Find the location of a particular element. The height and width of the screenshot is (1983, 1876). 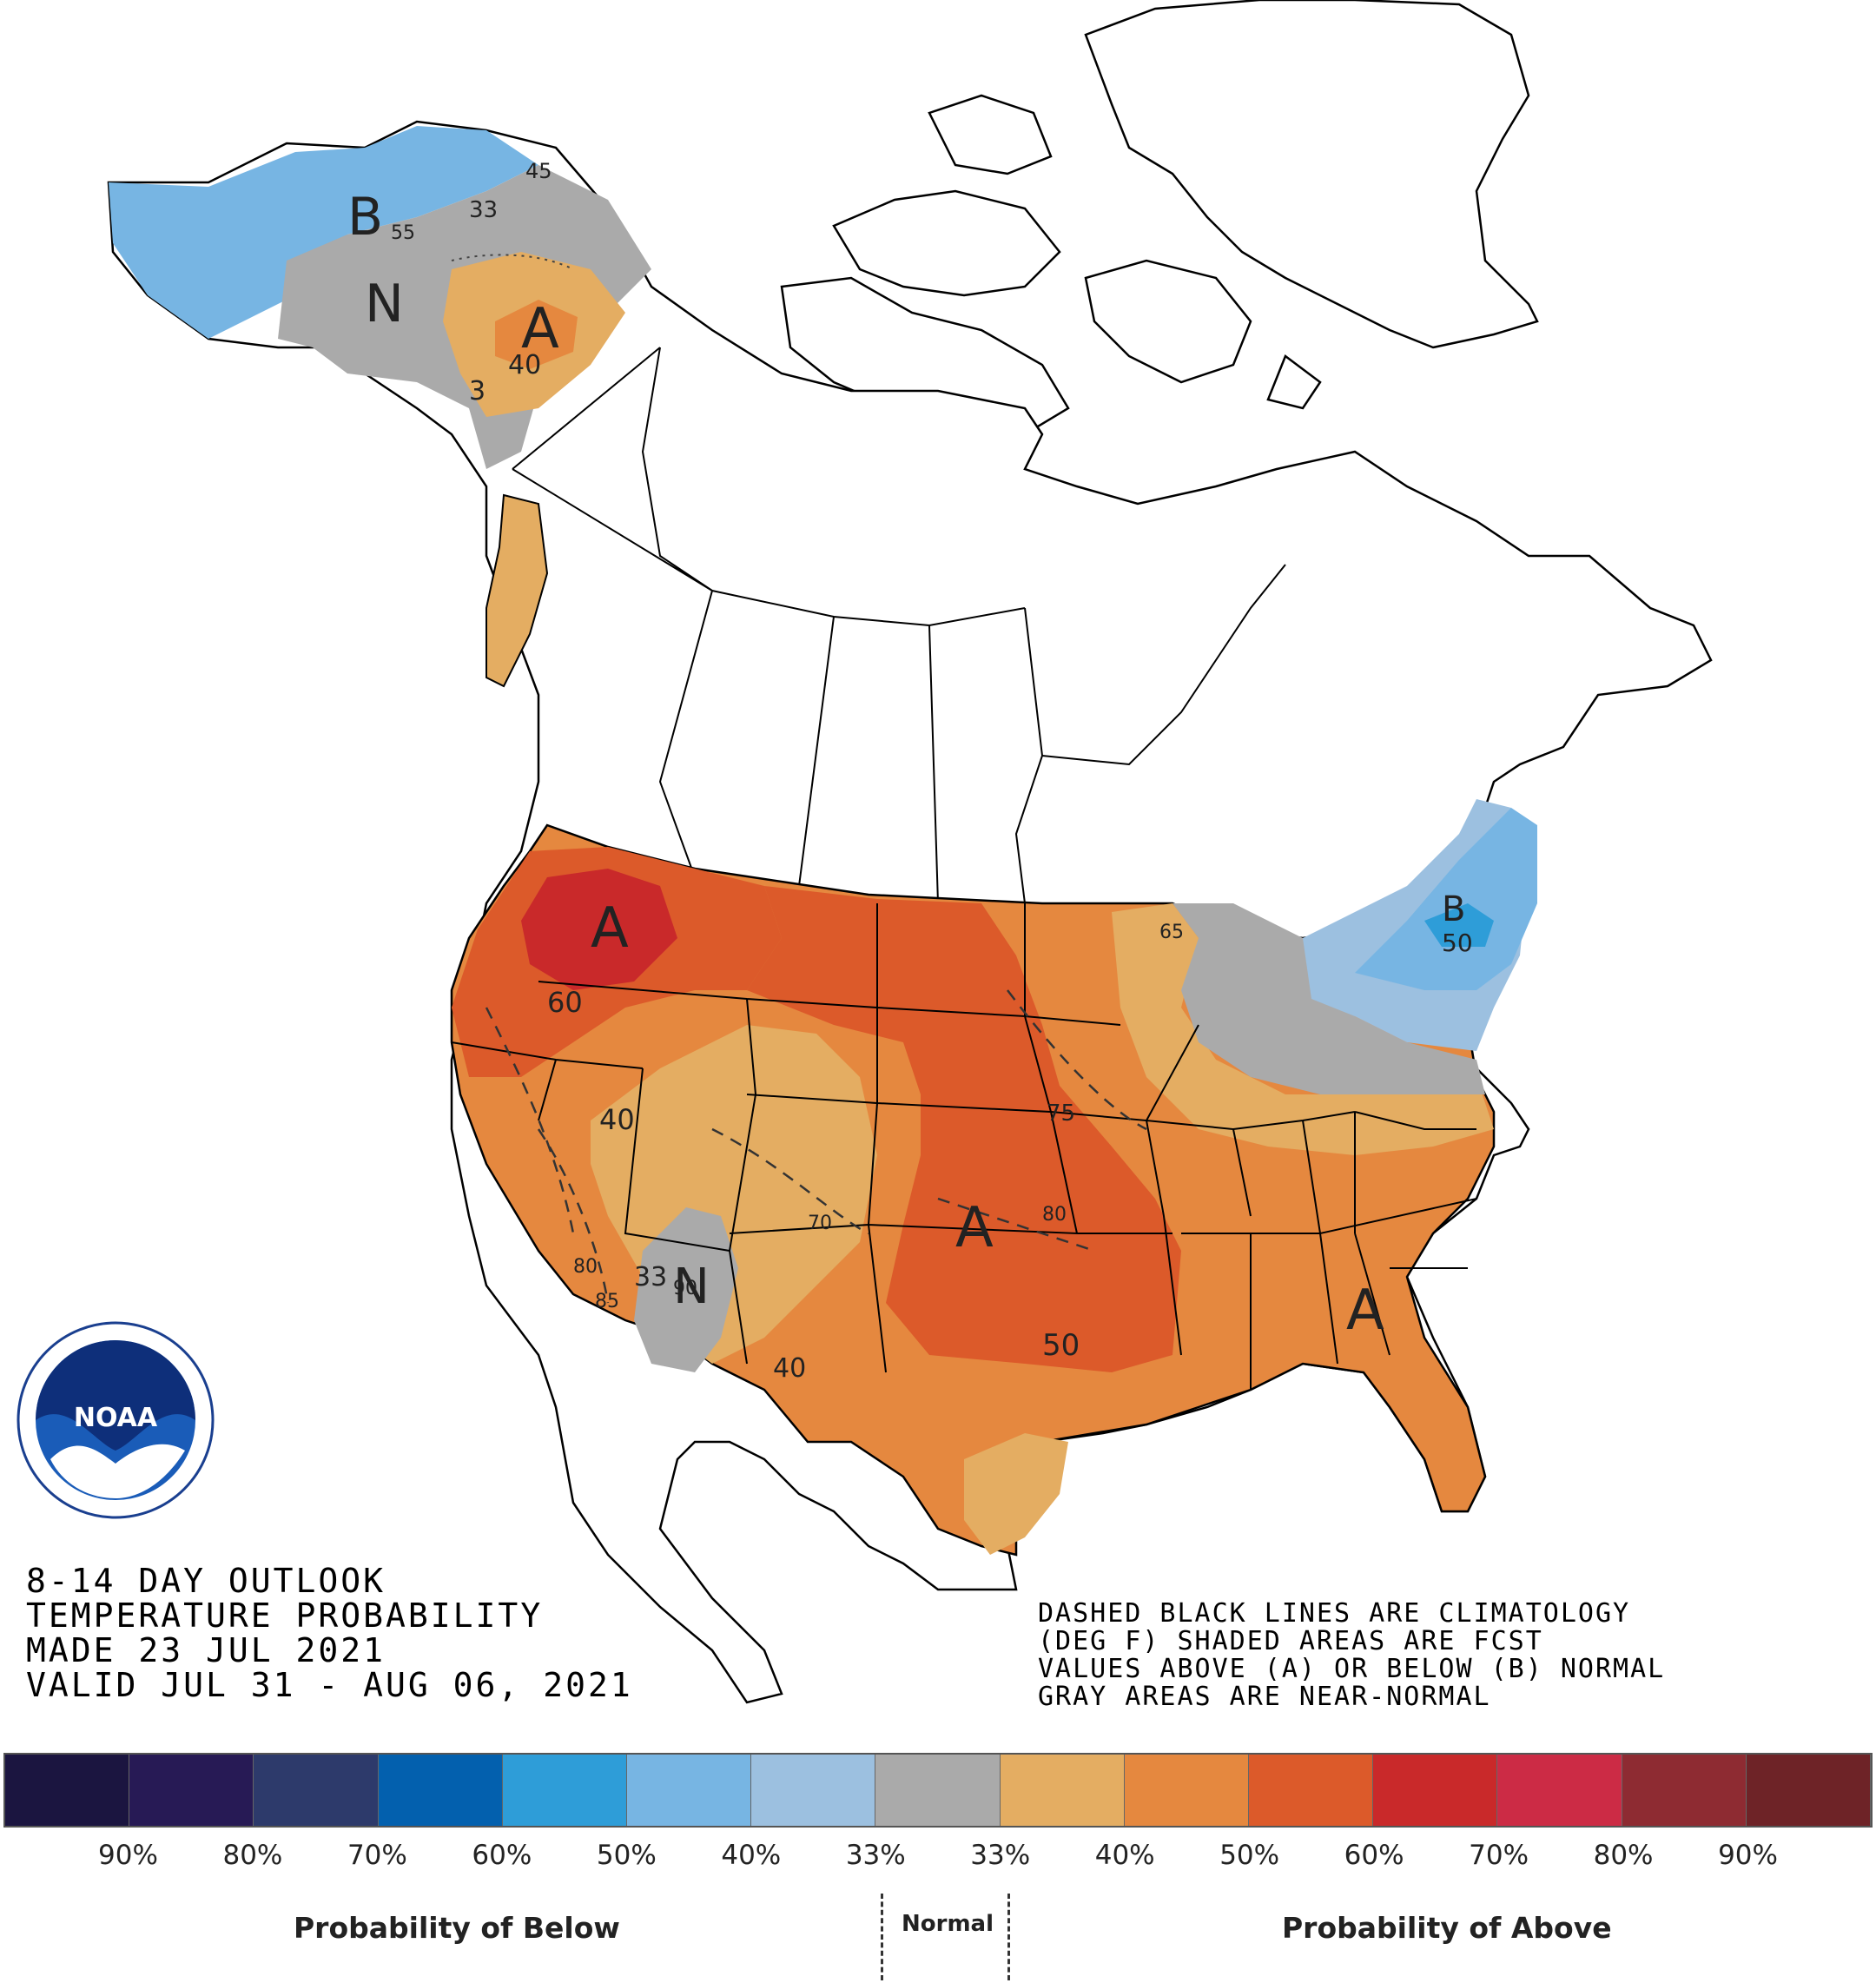

alaska-45-label: 45 is located at coordinates (538, 171).